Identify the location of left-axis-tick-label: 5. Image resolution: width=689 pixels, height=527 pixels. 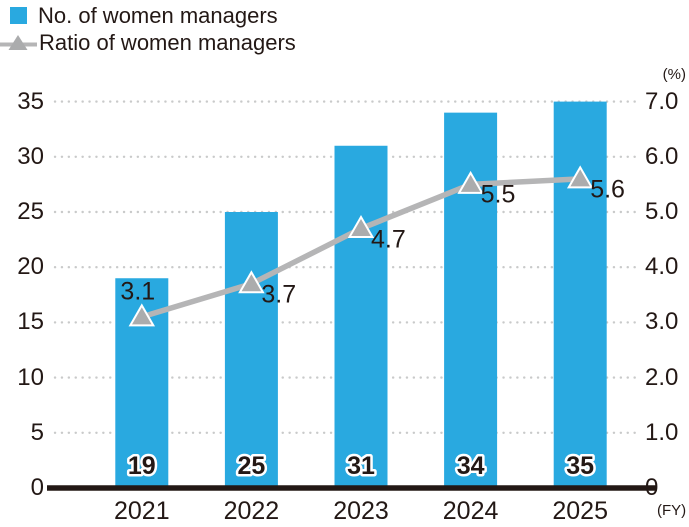
(37, 432).